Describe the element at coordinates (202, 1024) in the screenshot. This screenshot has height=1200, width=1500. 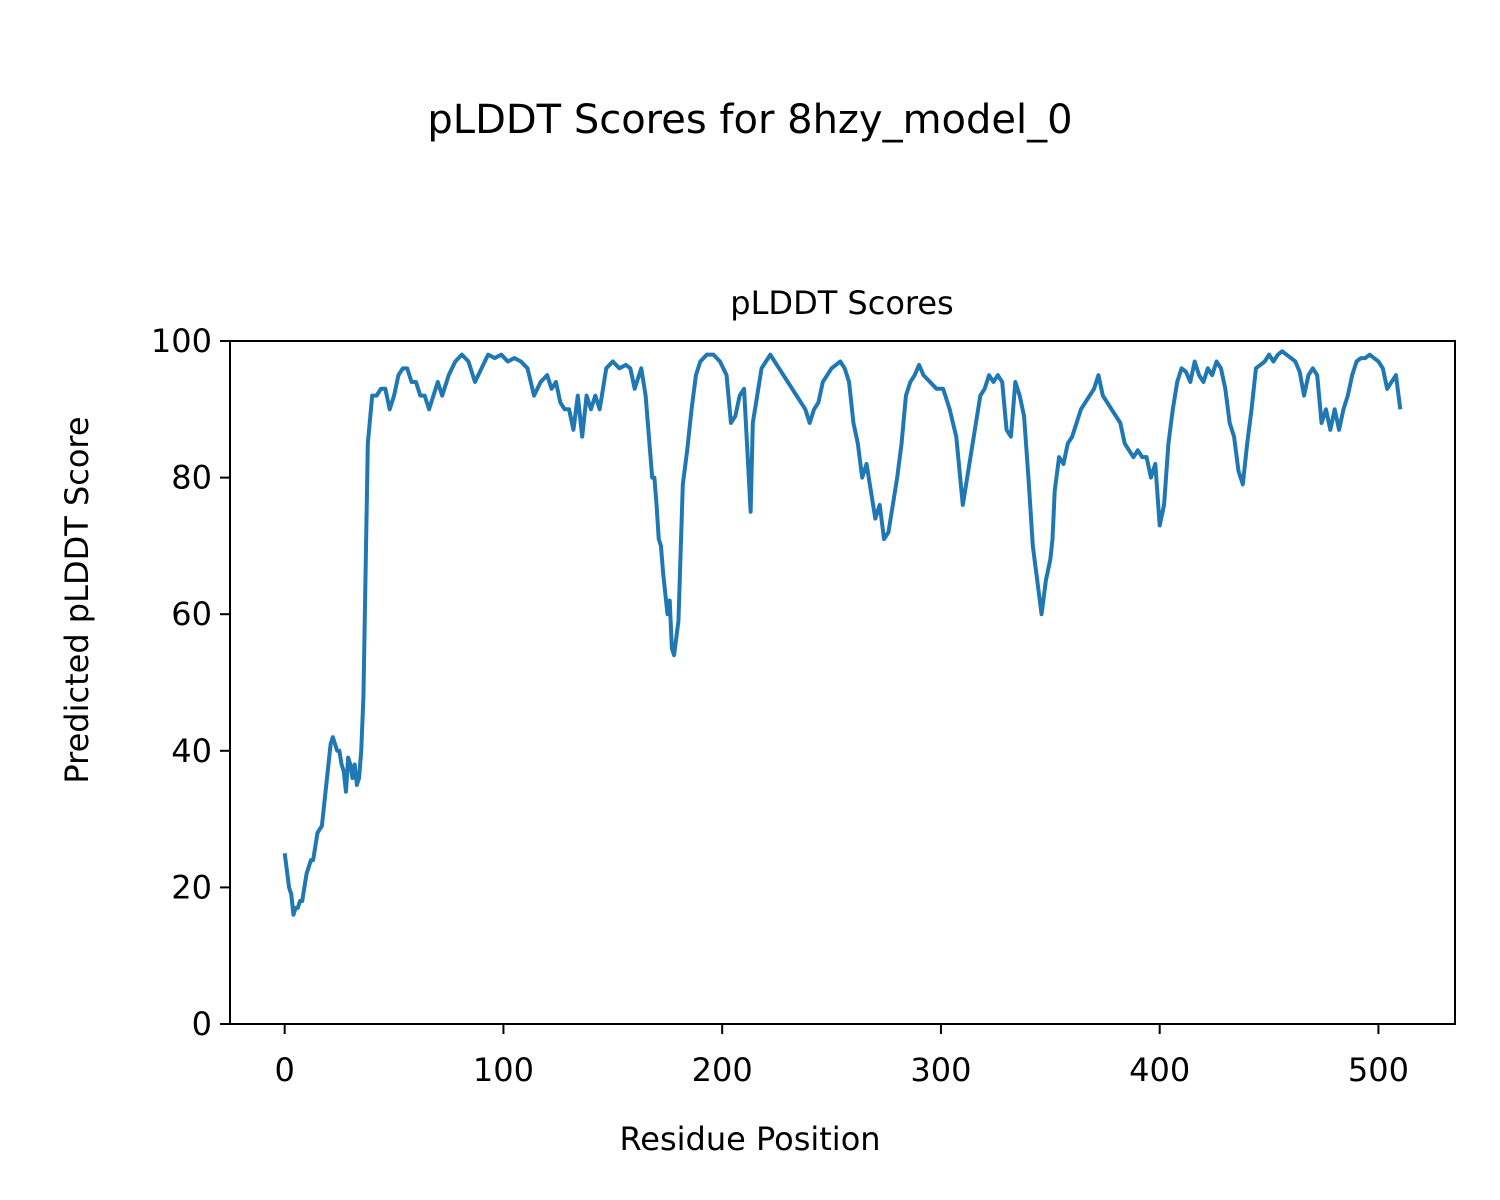
I see `y-tick-label: 0` at that location.